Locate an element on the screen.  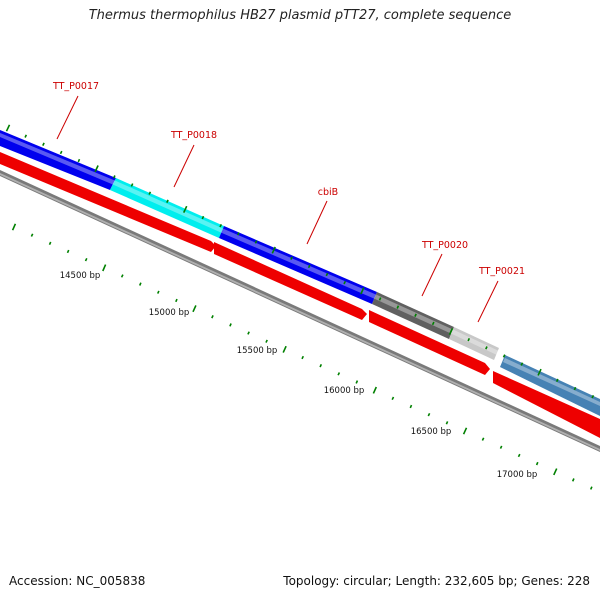
position-label-17000: 17000 bp is located at coordinates (517, 475).